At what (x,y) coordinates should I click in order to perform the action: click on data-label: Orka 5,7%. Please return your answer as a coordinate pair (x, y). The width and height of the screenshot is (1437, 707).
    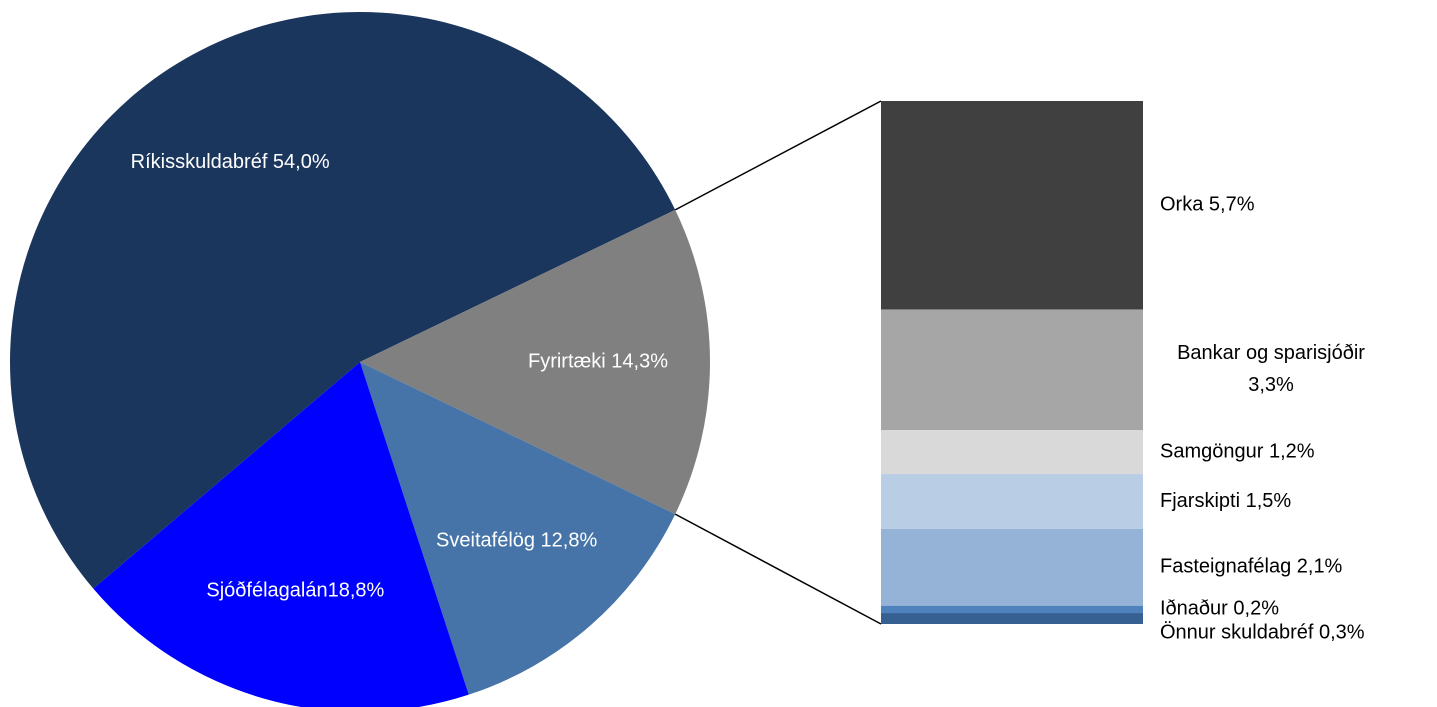
    Looking at the image, I should click on (1207, 205).